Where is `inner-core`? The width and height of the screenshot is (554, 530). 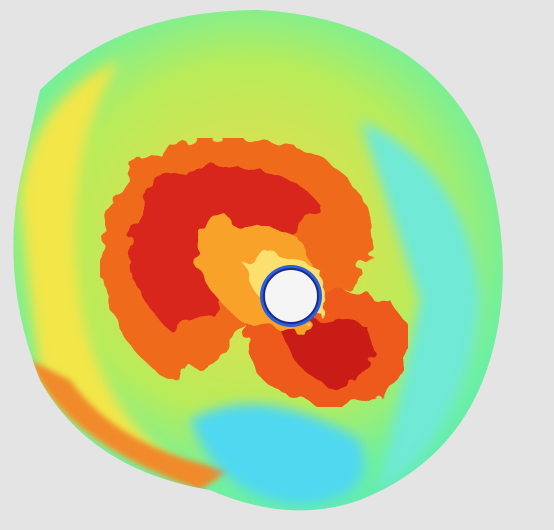 inner-core is located at coordinates (291, 296).